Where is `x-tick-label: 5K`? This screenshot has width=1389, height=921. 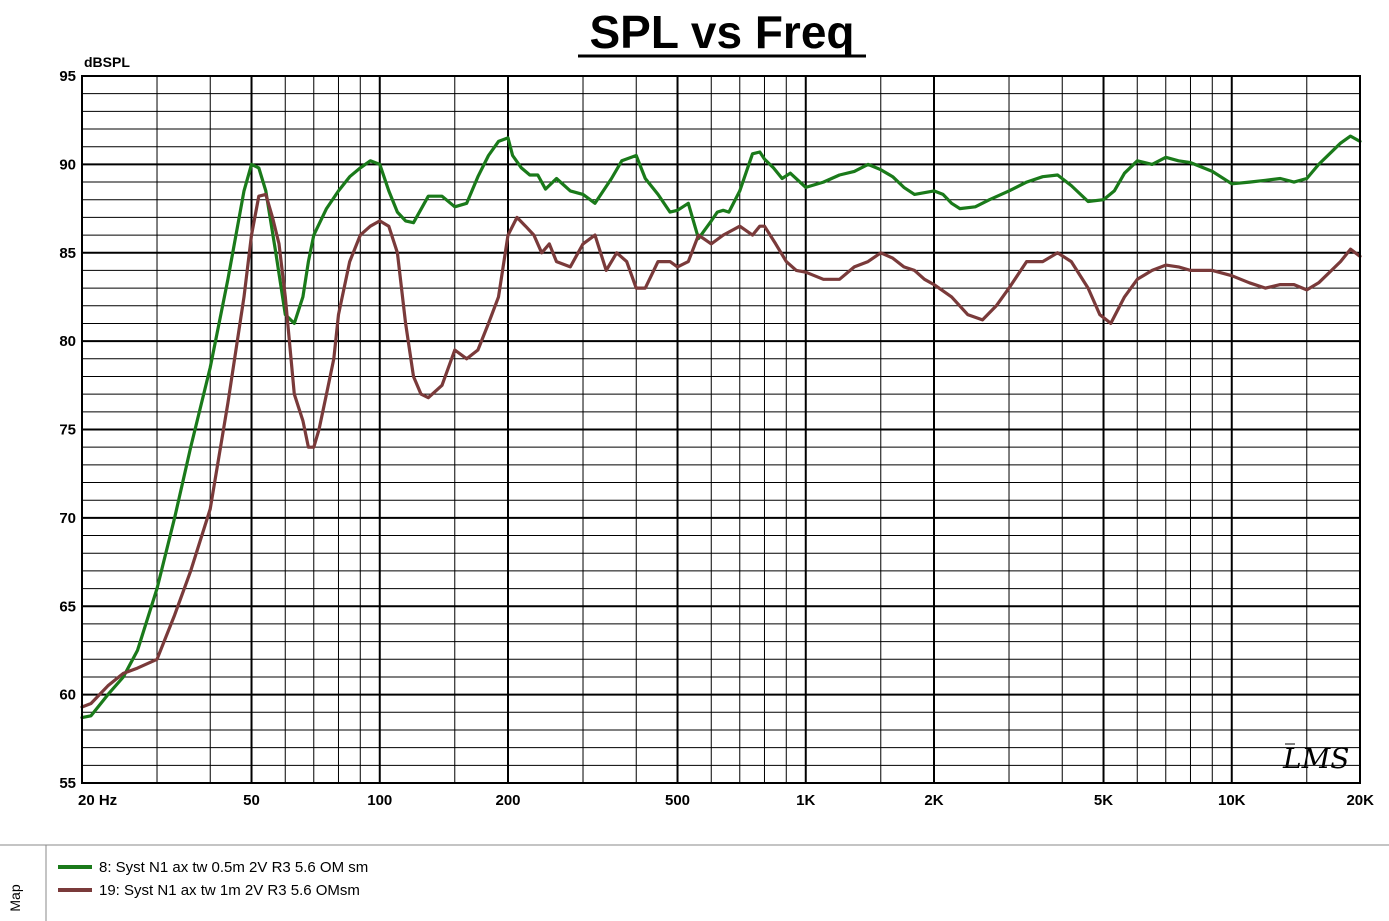 x-tick-label: 5K is located at coordinates (1103, 800).